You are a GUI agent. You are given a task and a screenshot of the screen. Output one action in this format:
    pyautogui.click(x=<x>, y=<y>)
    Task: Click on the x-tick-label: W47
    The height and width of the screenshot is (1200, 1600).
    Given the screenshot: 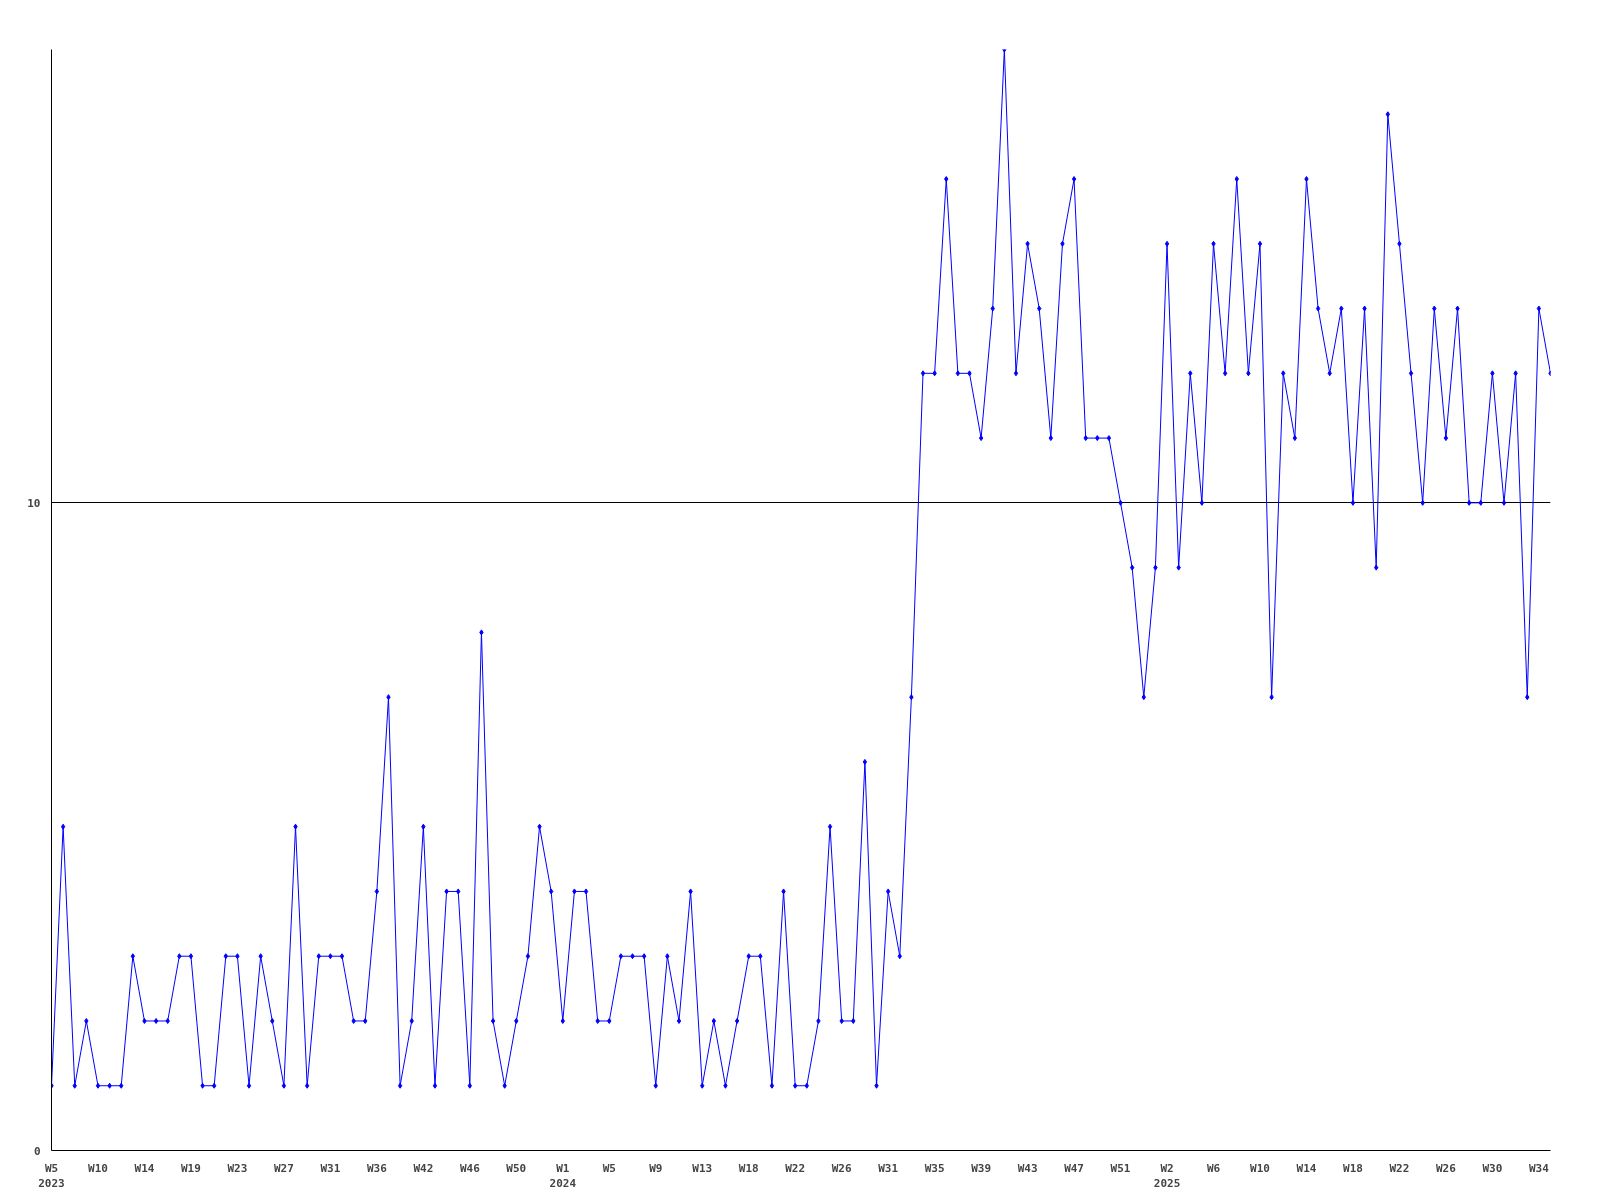 What is the action you would take?
    pyautogui.click(x=1074, y=1168)
    